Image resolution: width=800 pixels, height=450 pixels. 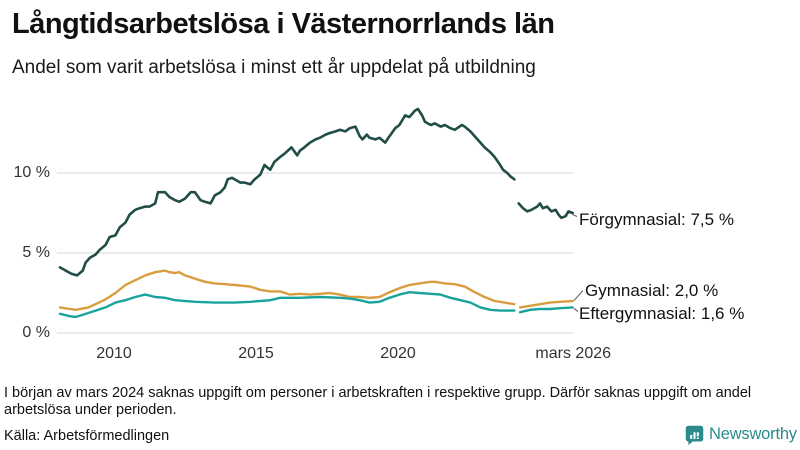 What do you see at coordinates (36, 252) in the screenshot?
I see `y-axis-tick-label: 5 %` at bounding box center [36, 252].